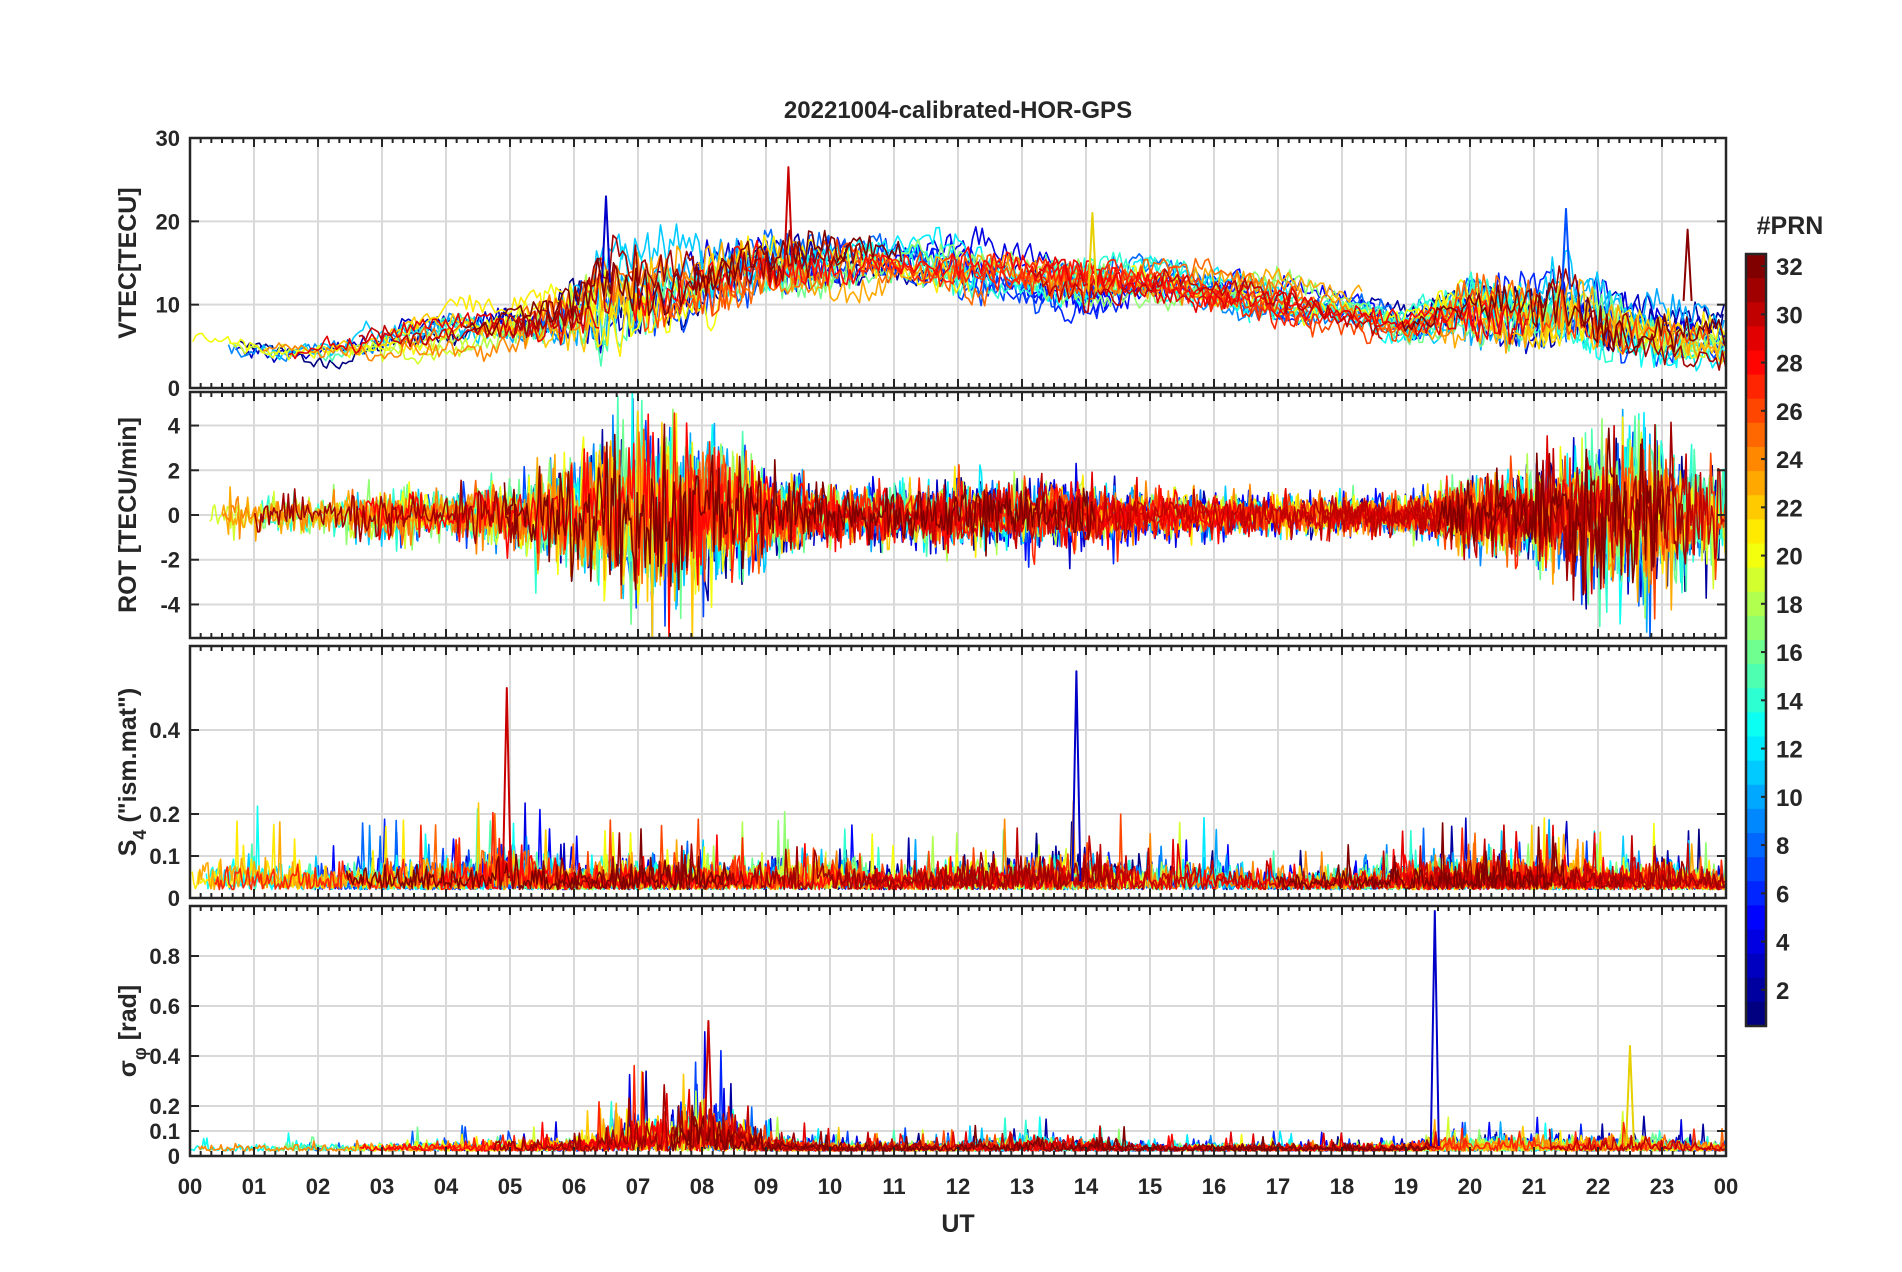 The width and height of the screenshot is (1902, 1272). Describe the element at coordinates (1662, 1186) in the screenshot. I see `x-tick-label: 23` at that location.